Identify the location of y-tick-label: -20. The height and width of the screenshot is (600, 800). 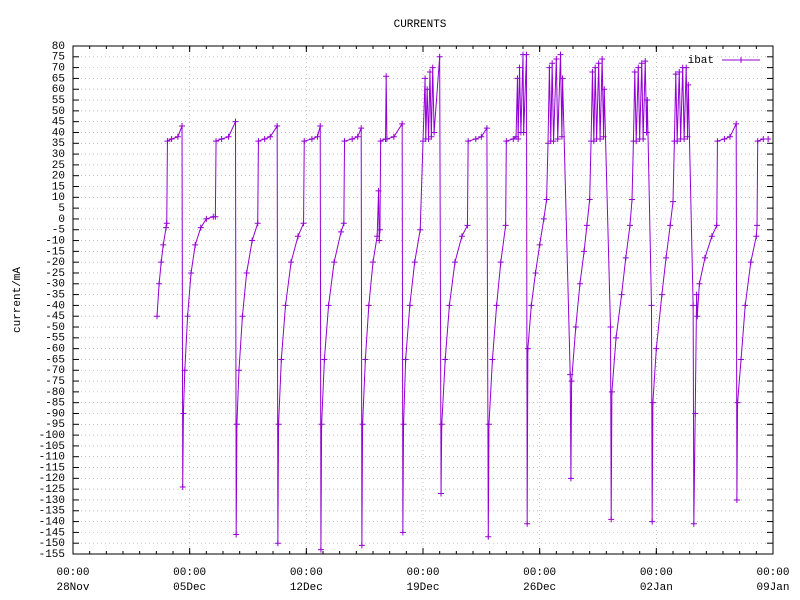
(55, 263).